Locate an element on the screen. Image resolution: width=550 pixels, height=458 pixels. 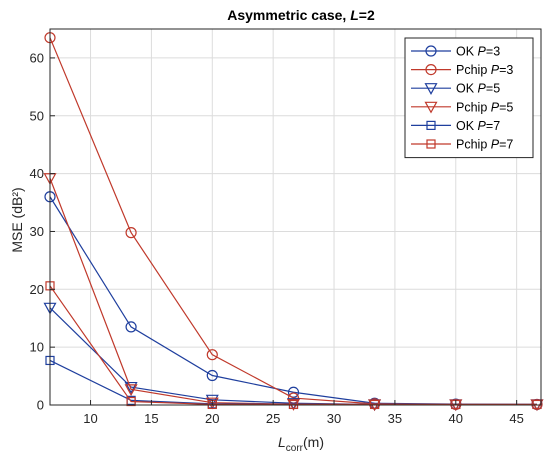
legend-entry: Pchip P=7 is located at coordinates (462, 145).